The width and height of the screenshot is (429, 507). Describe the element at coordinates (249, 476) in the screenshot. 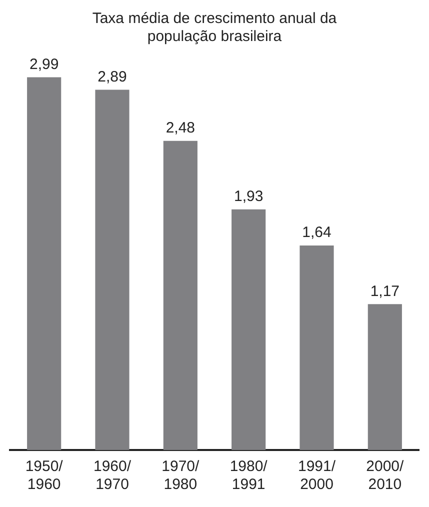

I see `x-tick-label: 1980/ 1991` at that location.